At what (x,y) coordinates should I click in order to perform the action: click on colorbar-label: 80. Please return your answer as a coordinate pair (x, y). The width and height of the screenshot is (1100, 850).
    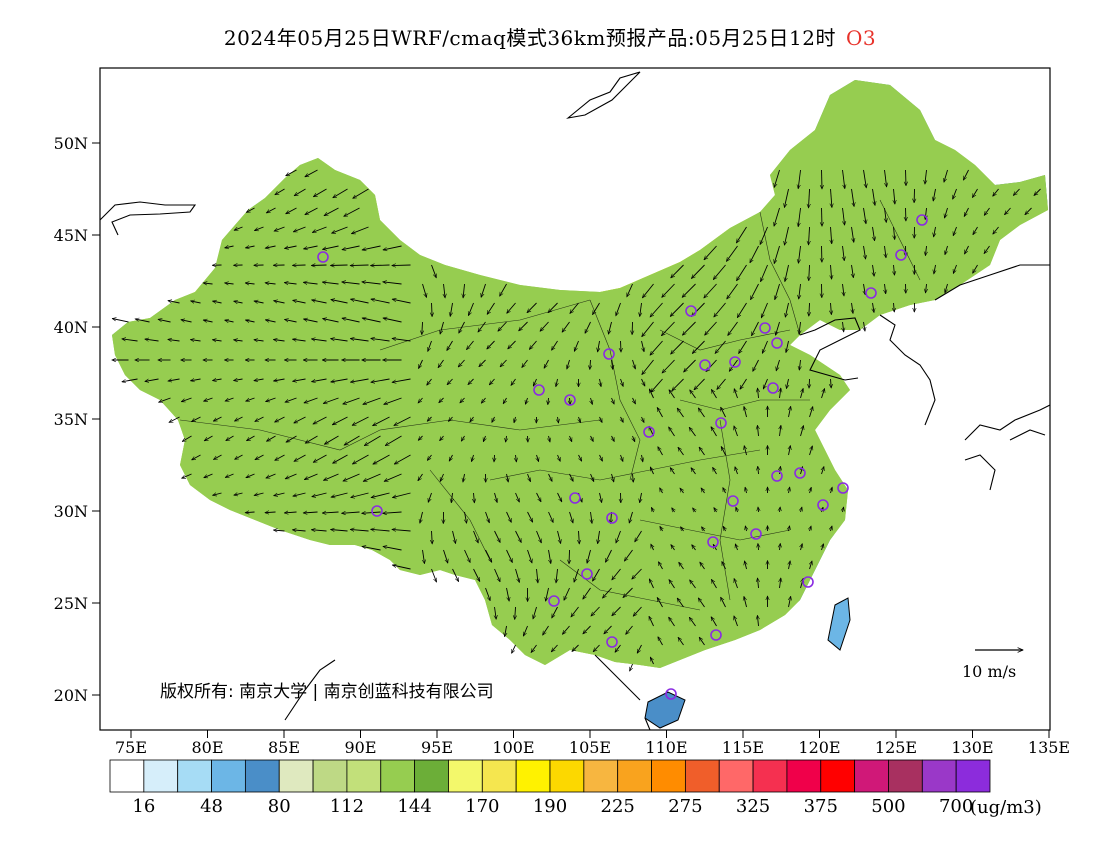
    Looking at the image, I should click on (279, 806).